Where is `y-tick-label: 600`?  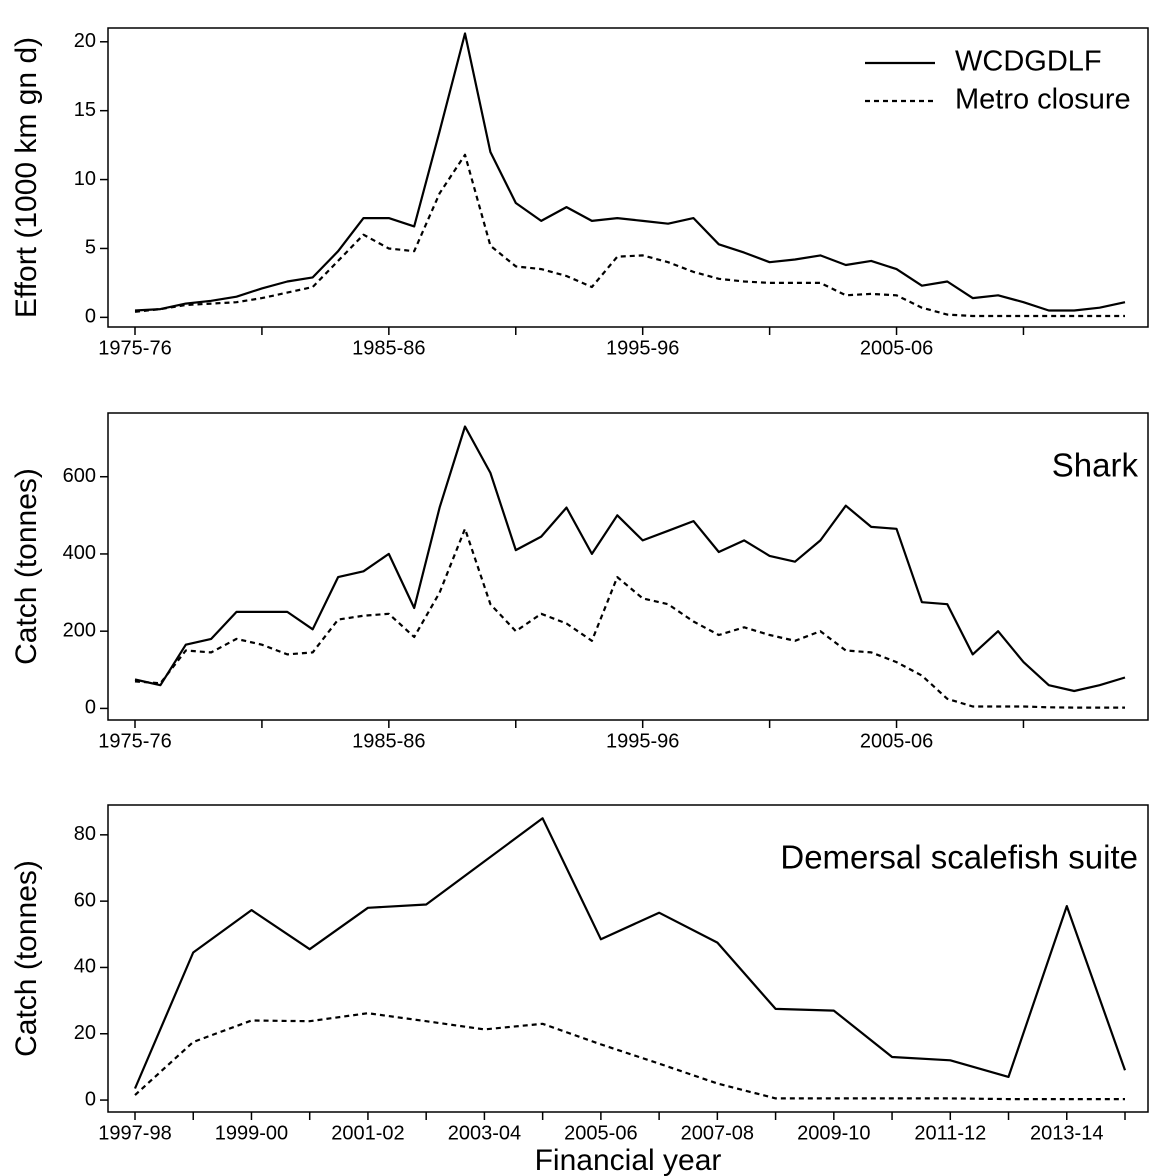
y-tick-label: 600 is located at coordinates (79, 476).